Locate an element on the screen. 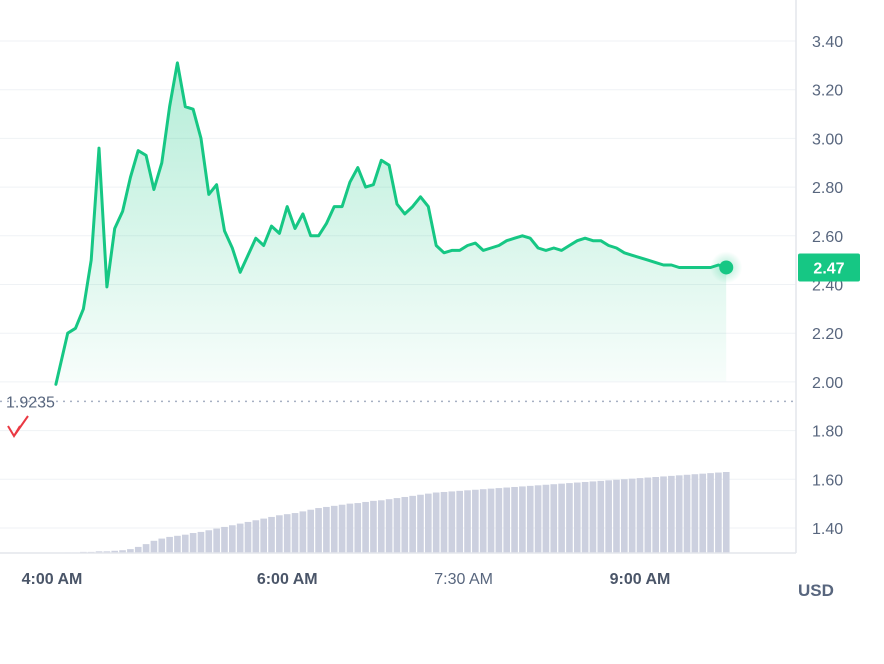  y-tick-label: 3.40 is located at coordinates (827, 42).